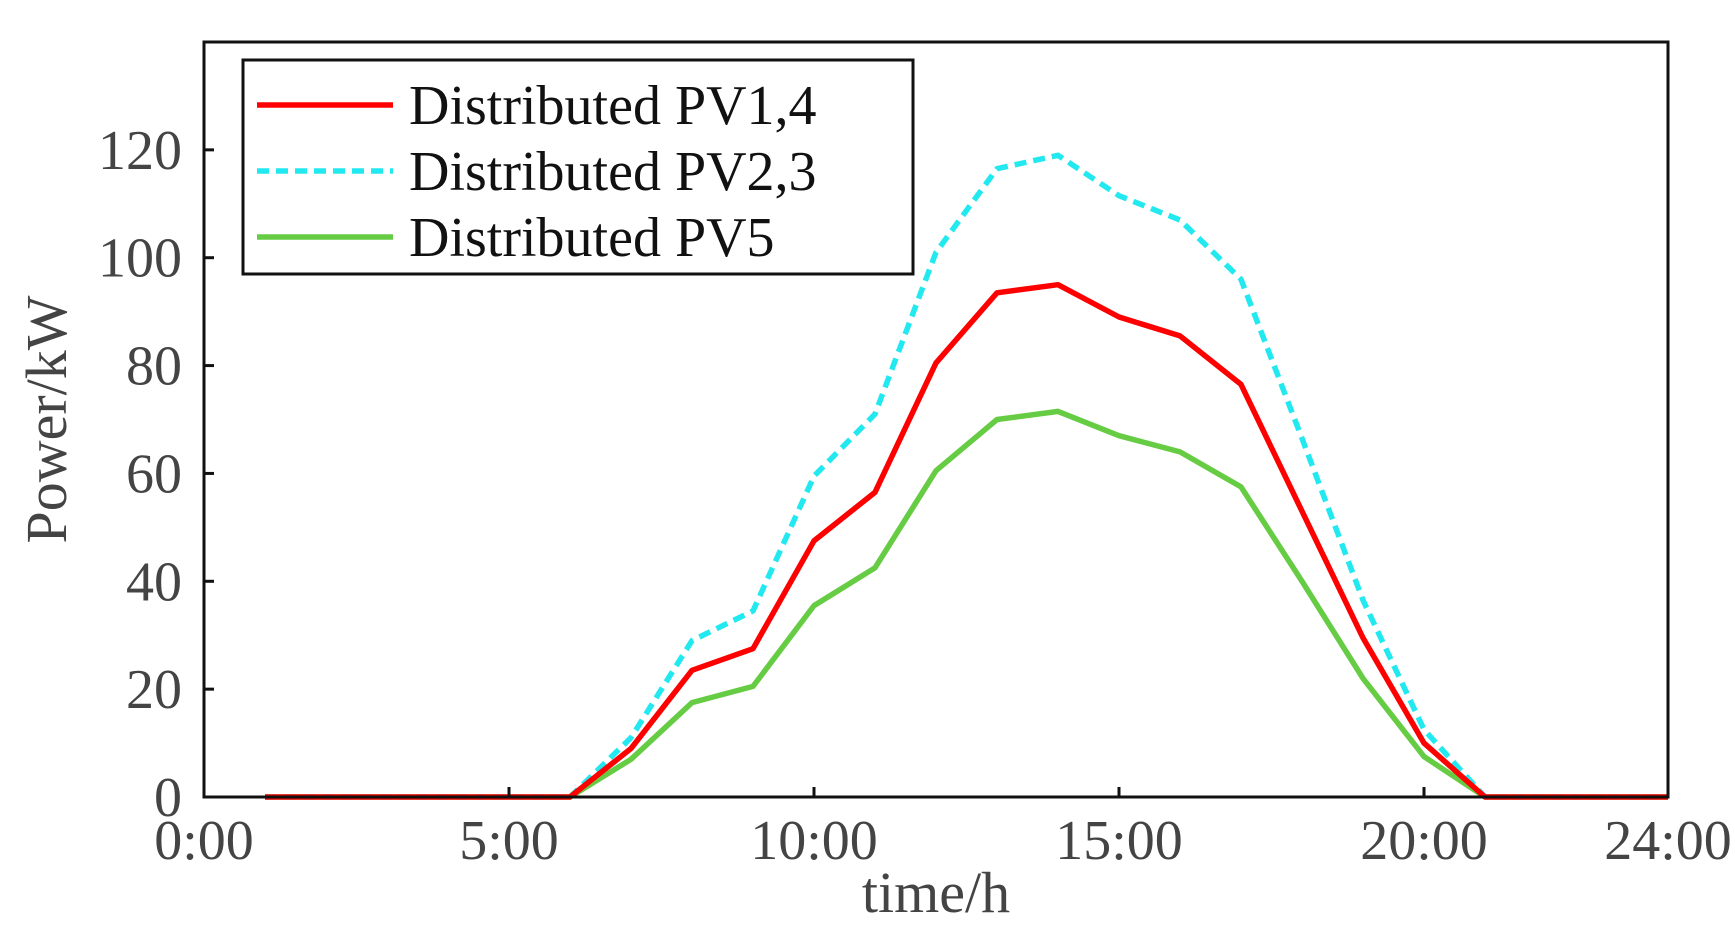 This screenshot has height=948, width=1735. What do you see at coordinates (154, 582) in the screenshot?
I see `y-tick-label-2: 40` at bounding box center [154, 582].